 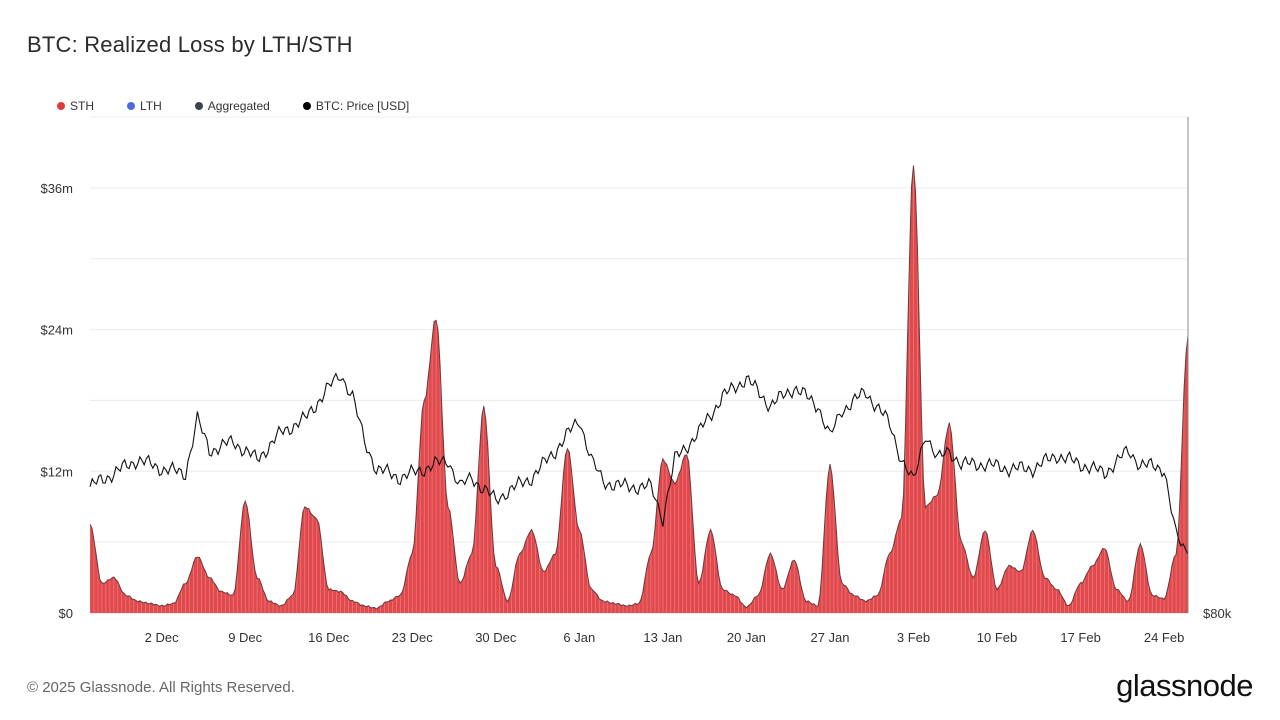 I want to click on y-tick-label: $12m, so click(x=56, y=471).